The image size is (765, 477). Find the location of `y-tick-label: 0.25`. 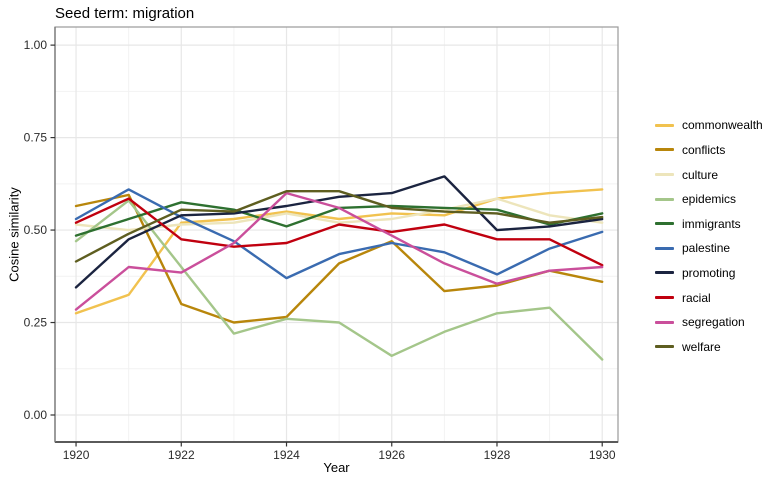

y-tick-label: 0.25 is located at coordinates (36, 323).